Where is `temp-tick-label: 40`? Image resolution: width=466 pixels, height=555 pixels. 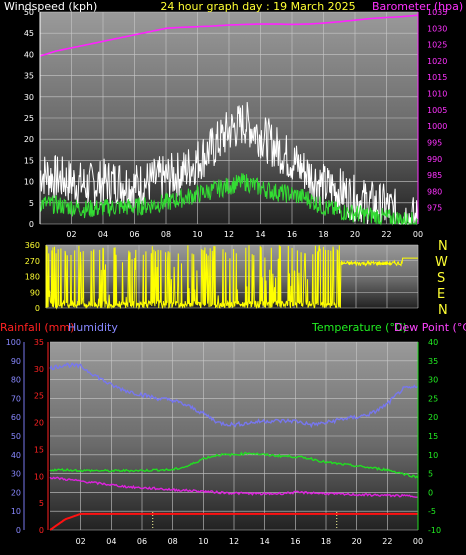
temp-tick-label: 40 is located at coordinates (433, 342).